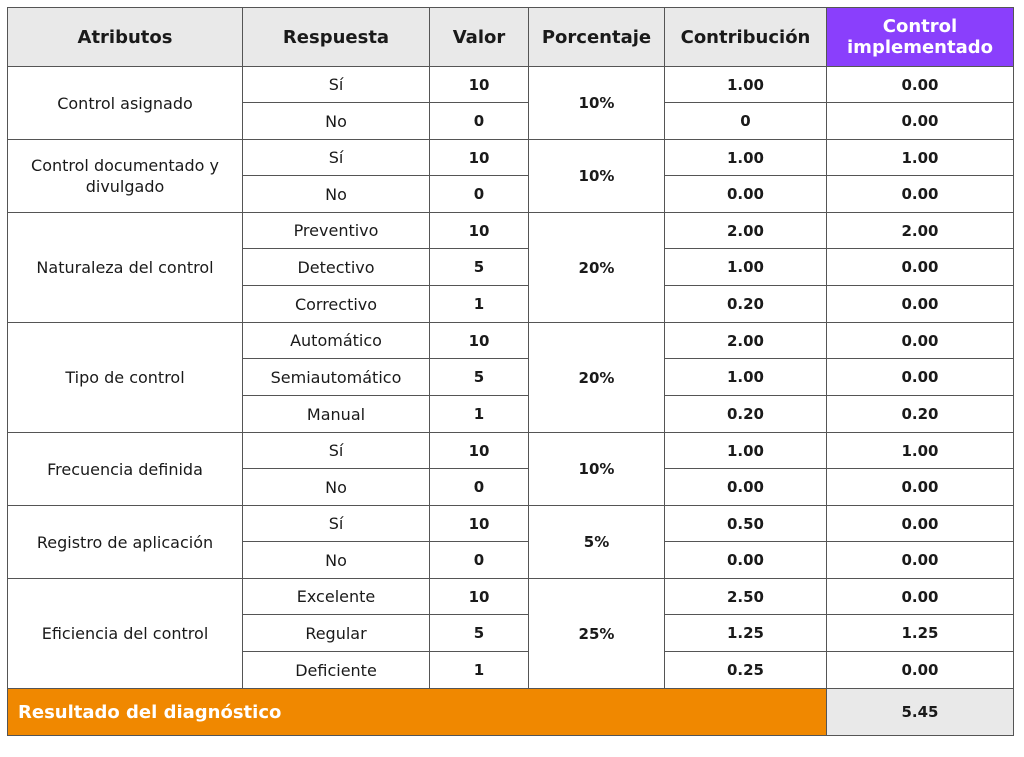 The width and height of the screenshot is (1024, 757). I want to click on table-row: Deficiente 1 0.25 0.00, so click(511, 670).